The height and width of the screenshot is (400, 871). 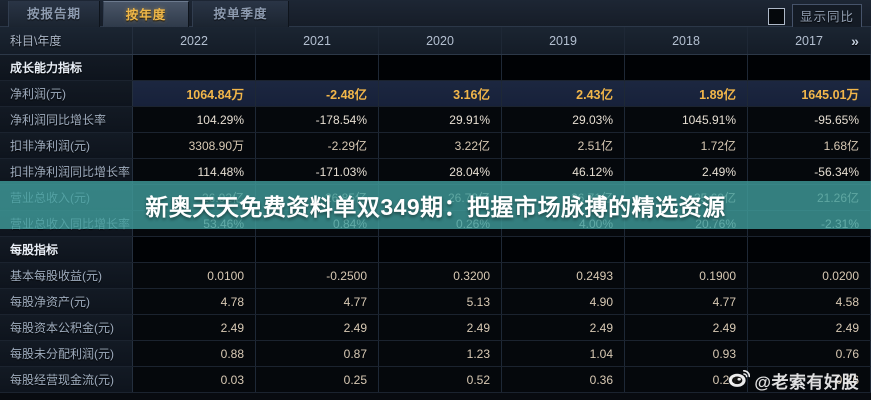 What do you see at coordinates (317, 353) in the screenshot?
I see `row-value: 0.87` at bounding box center [317, 353].